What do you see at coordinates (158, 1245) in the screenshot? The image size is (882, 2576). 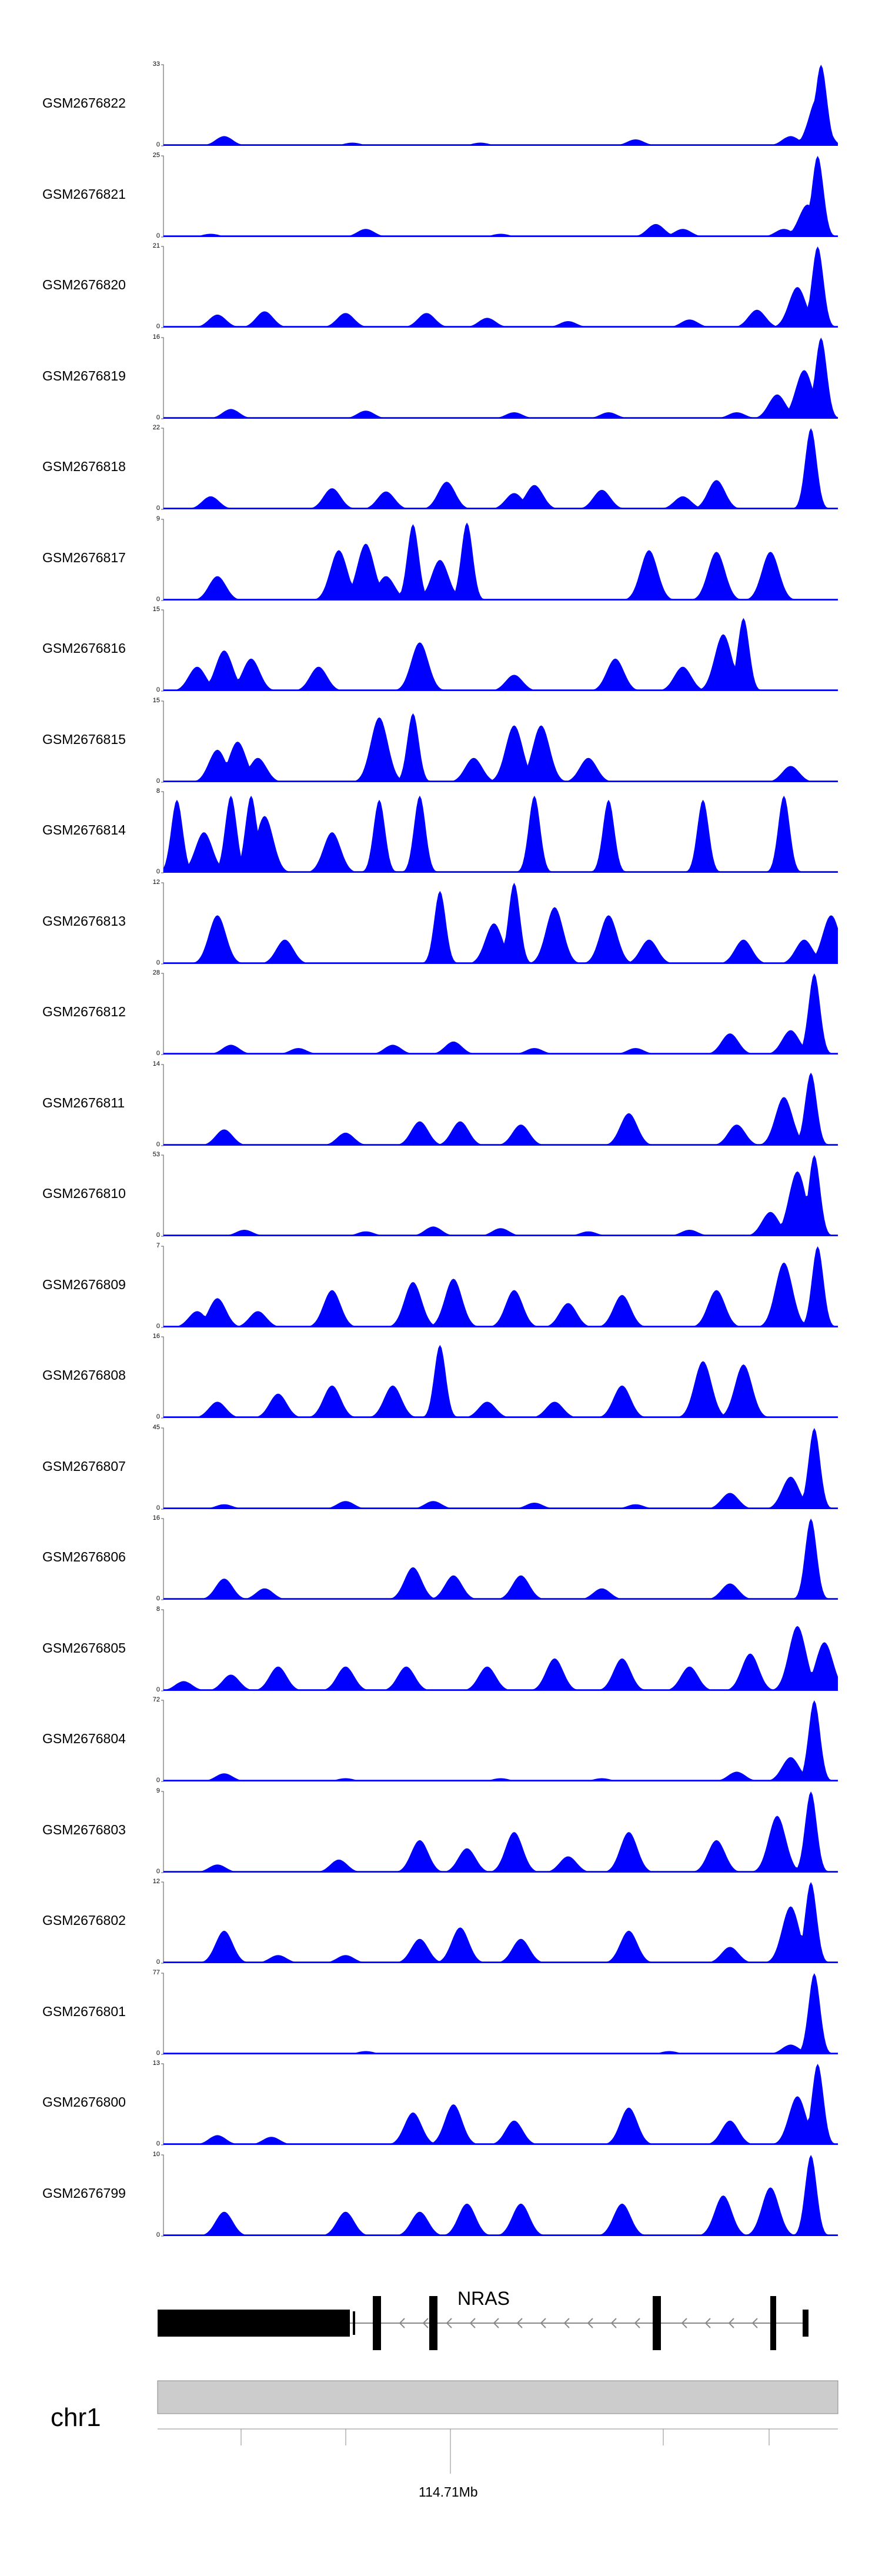 I see `y-max-tick-label: 7` at bounding box center [158, 1245].